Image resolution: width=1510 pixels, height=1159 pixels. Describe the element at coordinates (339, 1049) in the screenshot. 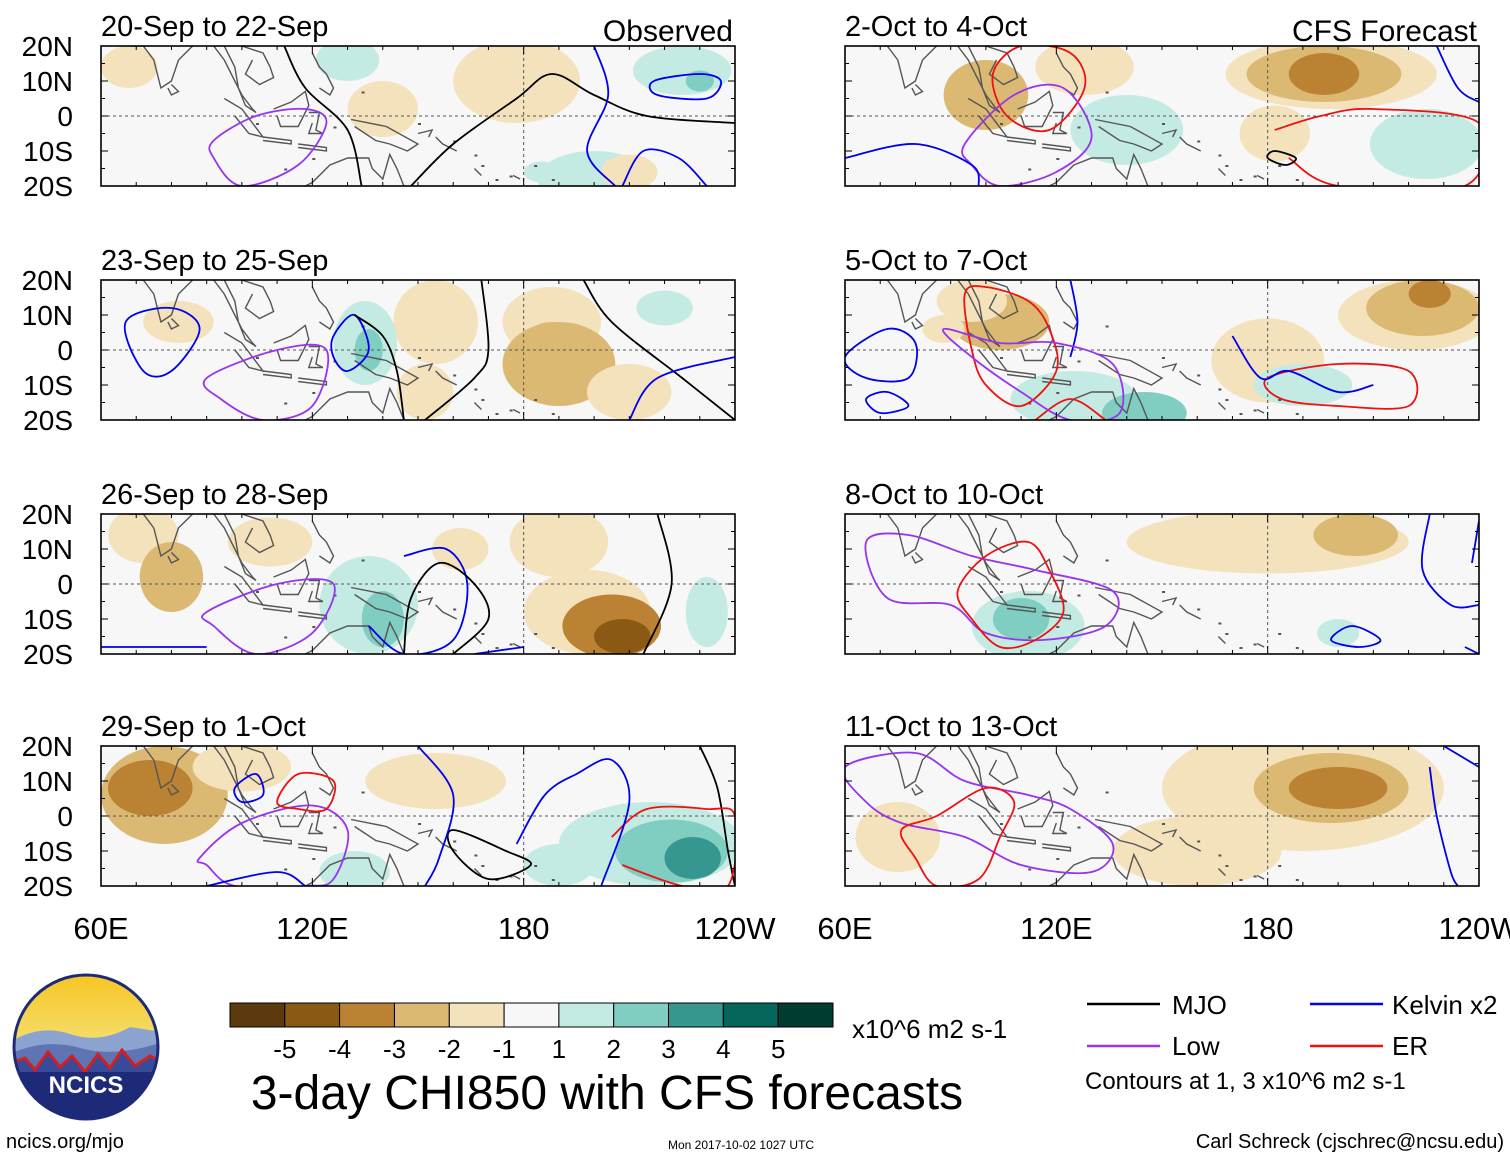

I see `colorbar-tick-label: -4` at that location.